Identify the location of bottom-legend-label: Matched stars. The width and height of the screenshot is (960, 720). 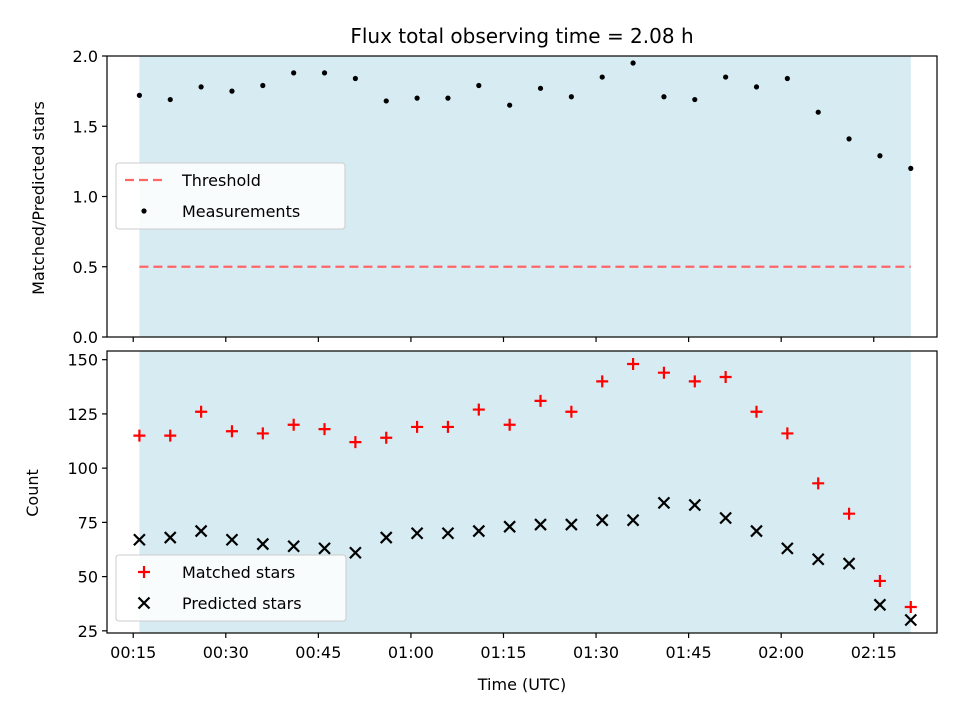
(238, 572).